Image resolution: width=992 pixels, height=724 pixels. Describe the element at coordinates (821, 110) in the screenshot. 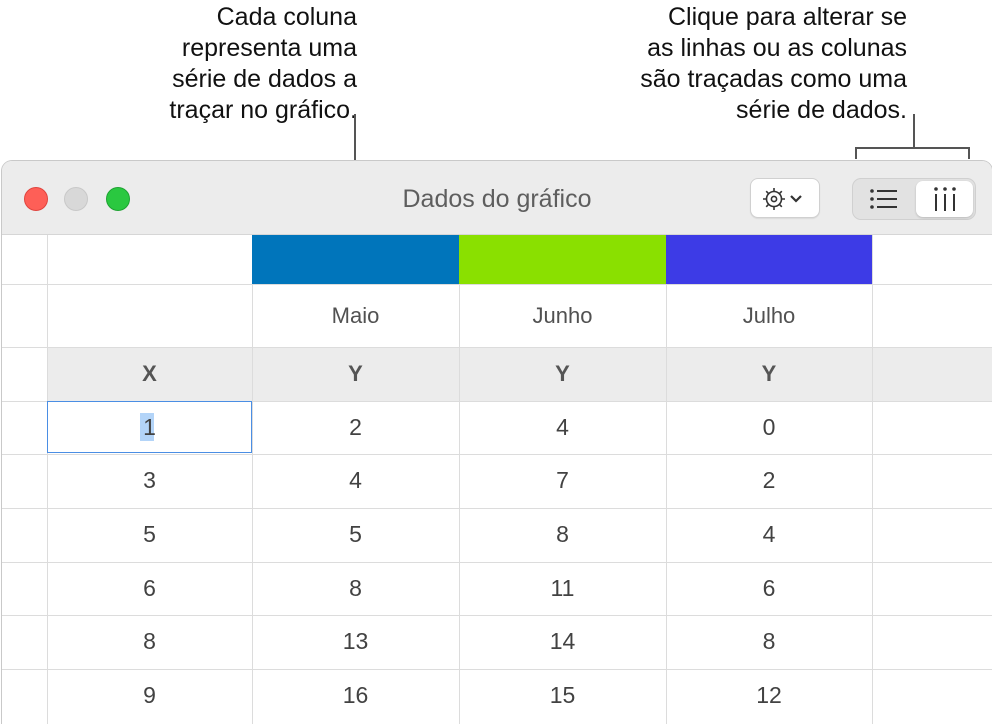

I see `callout-line: série de dados.` at that location.